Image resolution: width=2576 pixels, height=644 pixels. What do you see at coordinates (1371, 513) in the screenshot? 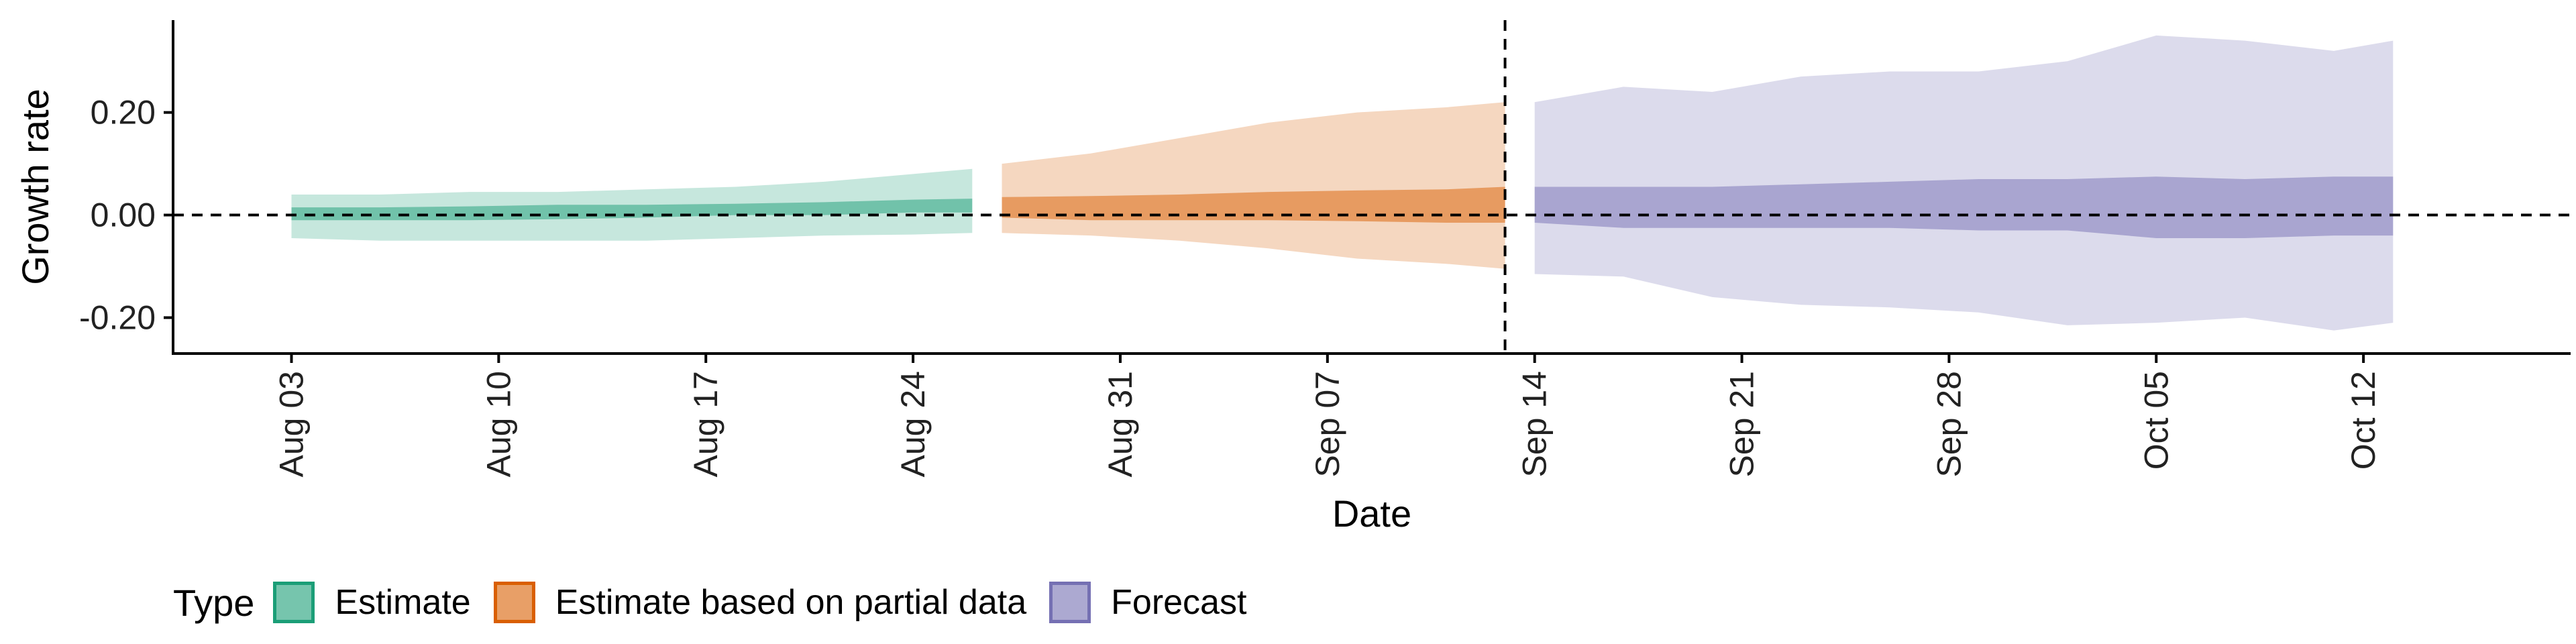
I see `x-axis-label: Date` at bounding box center [1371, 513].